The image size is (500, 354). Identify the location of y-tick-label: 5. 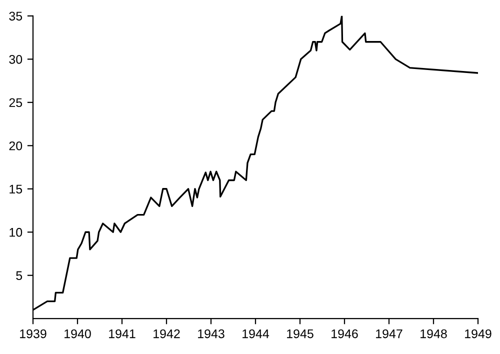
(19, 275).